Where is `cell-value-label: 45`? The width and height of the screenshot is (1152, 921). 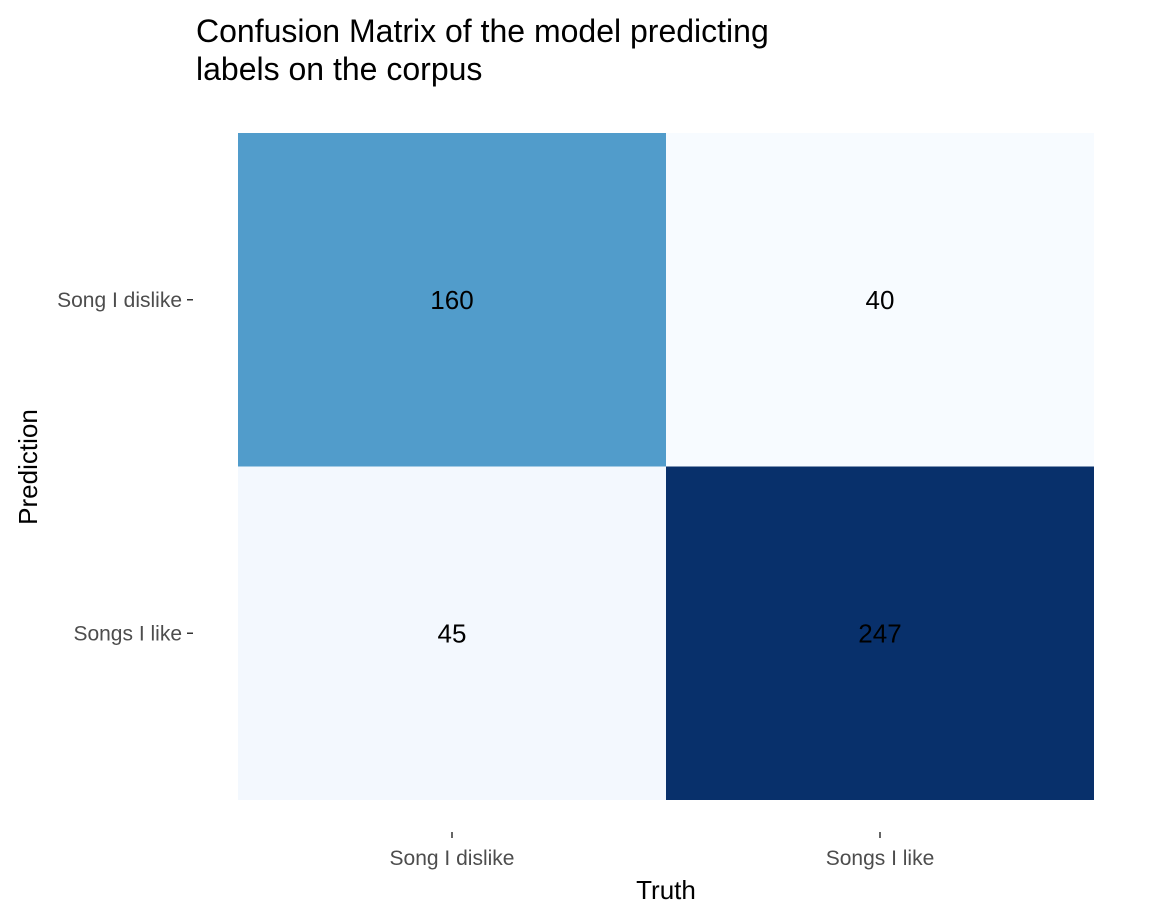 cell-value-label: 45 is located at coordinates (452, 633).